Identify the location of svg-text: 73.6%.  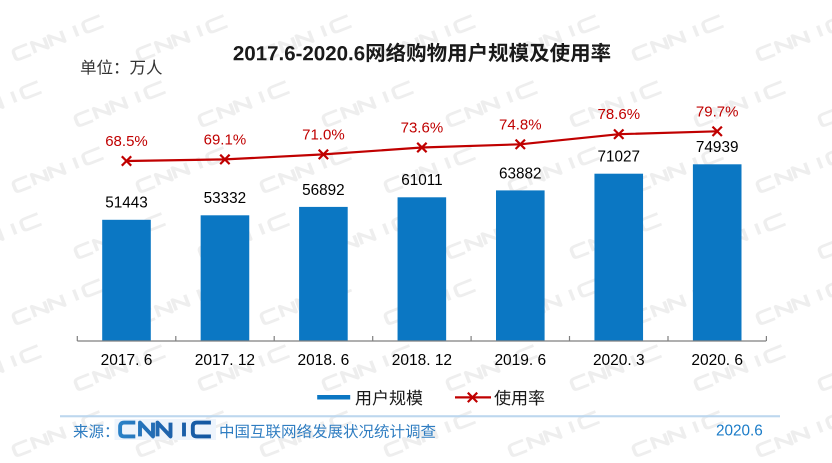
(422, 128).